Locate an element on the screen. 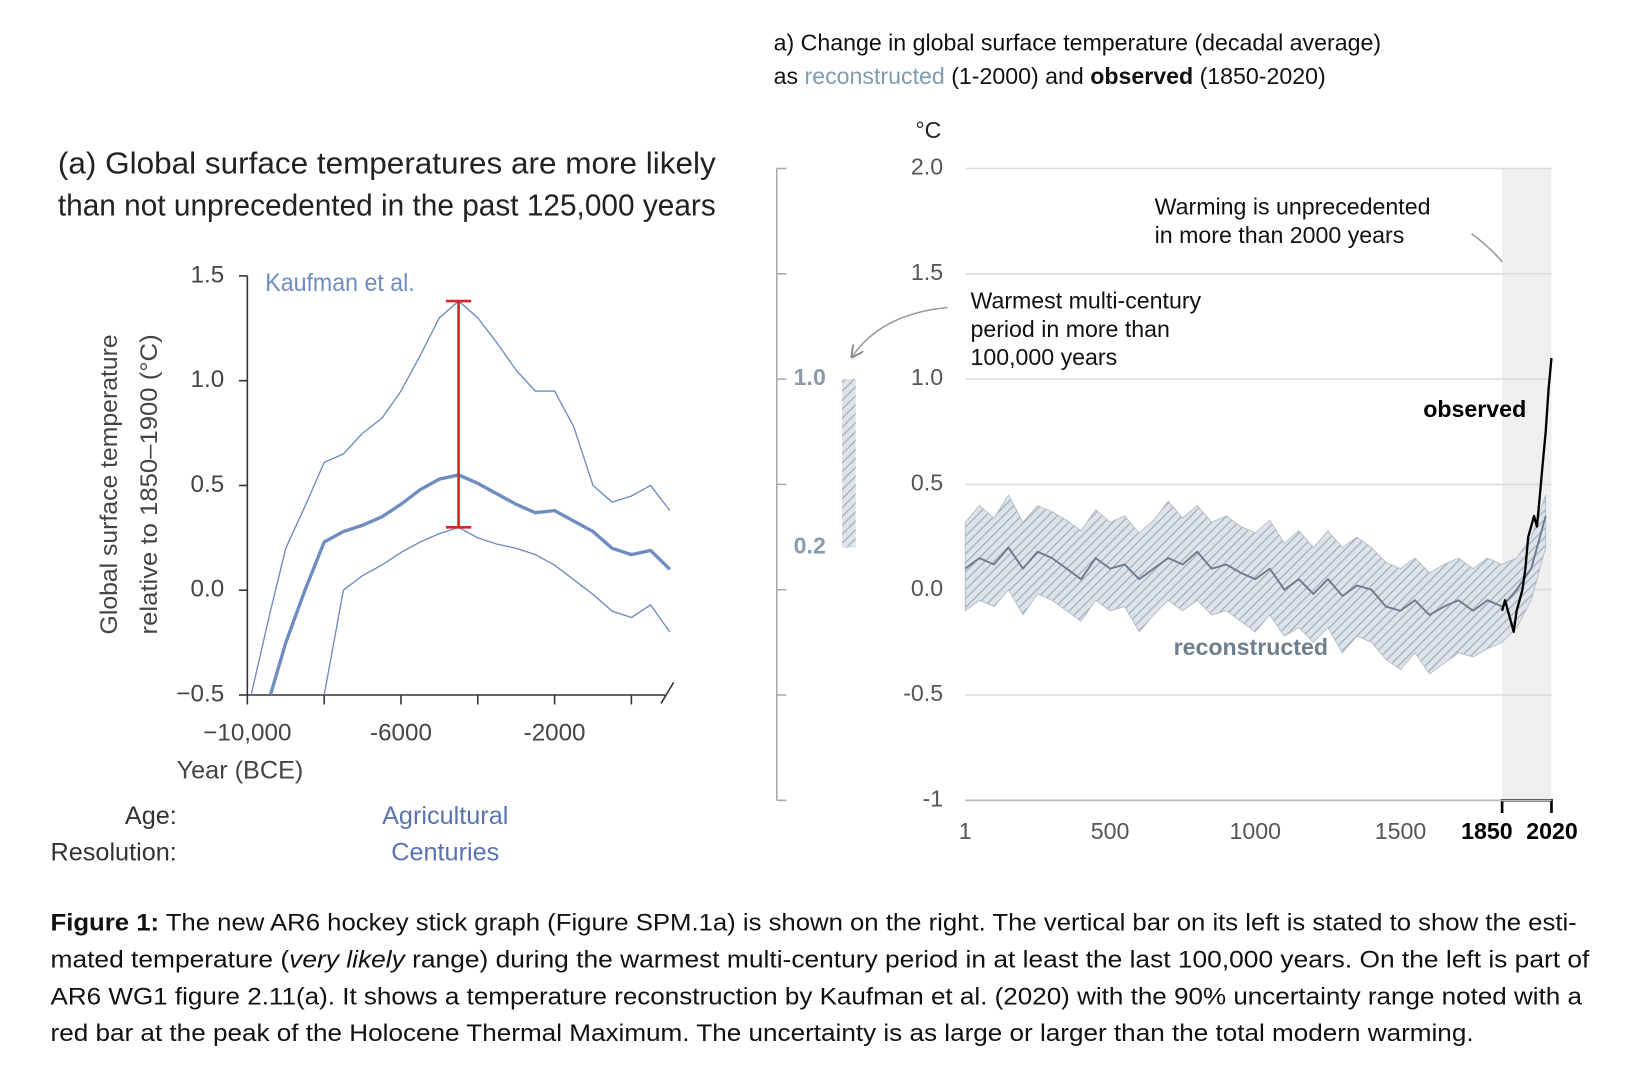 Image resolution: width=1642 pixels, height=1072 pixels. x-tick-label: 1 is located at coordinates (965, 831).